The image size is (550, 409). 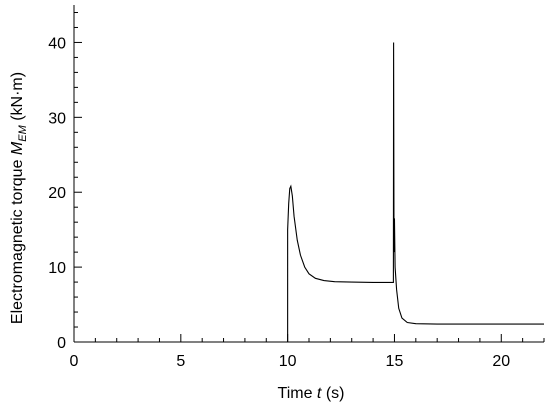 What do you see at coordinates (180, 361) in the screenshot?
I see `x-tick-label: 5` at bounding box center [180, 361].